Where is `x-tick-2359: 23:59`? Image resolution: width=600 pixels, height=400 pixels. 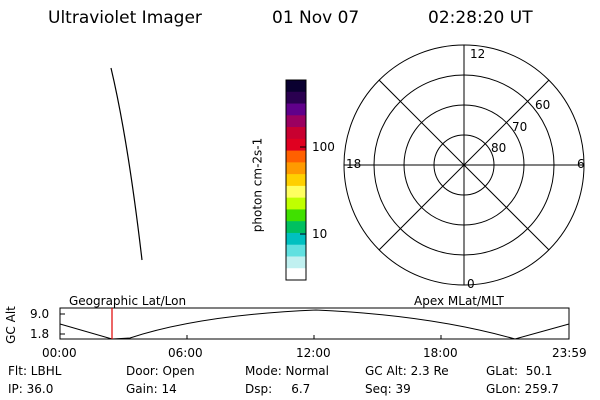 x-tick-2359: 23:59 is located at coordinates (569, 353).